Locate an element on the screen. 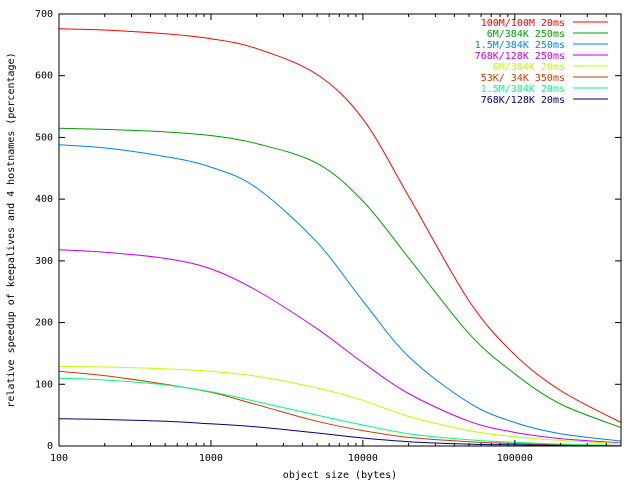  legend-label-2: 1.5M/384K 250ms is located at coordinates (520, 45).